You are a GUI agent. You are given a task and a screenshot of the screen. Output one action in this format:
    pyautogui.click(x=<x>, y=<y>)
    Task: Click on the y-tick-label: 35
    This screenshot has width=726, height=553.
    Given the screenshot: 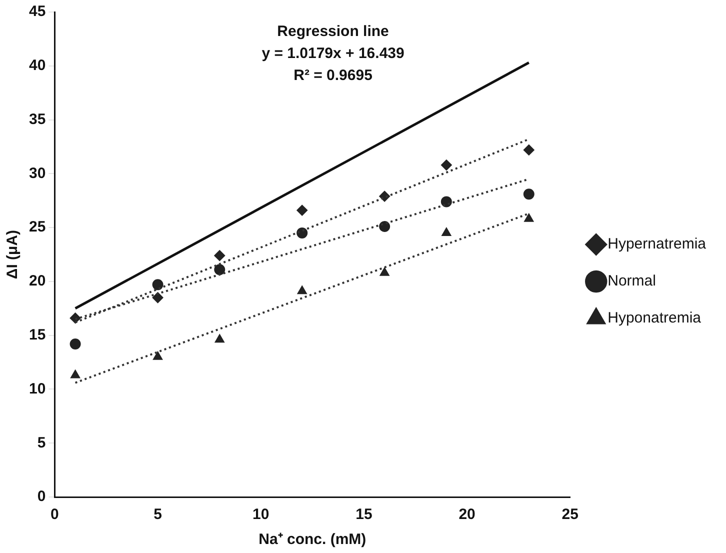 What is the action you would take?
    pyautogui.click(x=37, y=119)
    